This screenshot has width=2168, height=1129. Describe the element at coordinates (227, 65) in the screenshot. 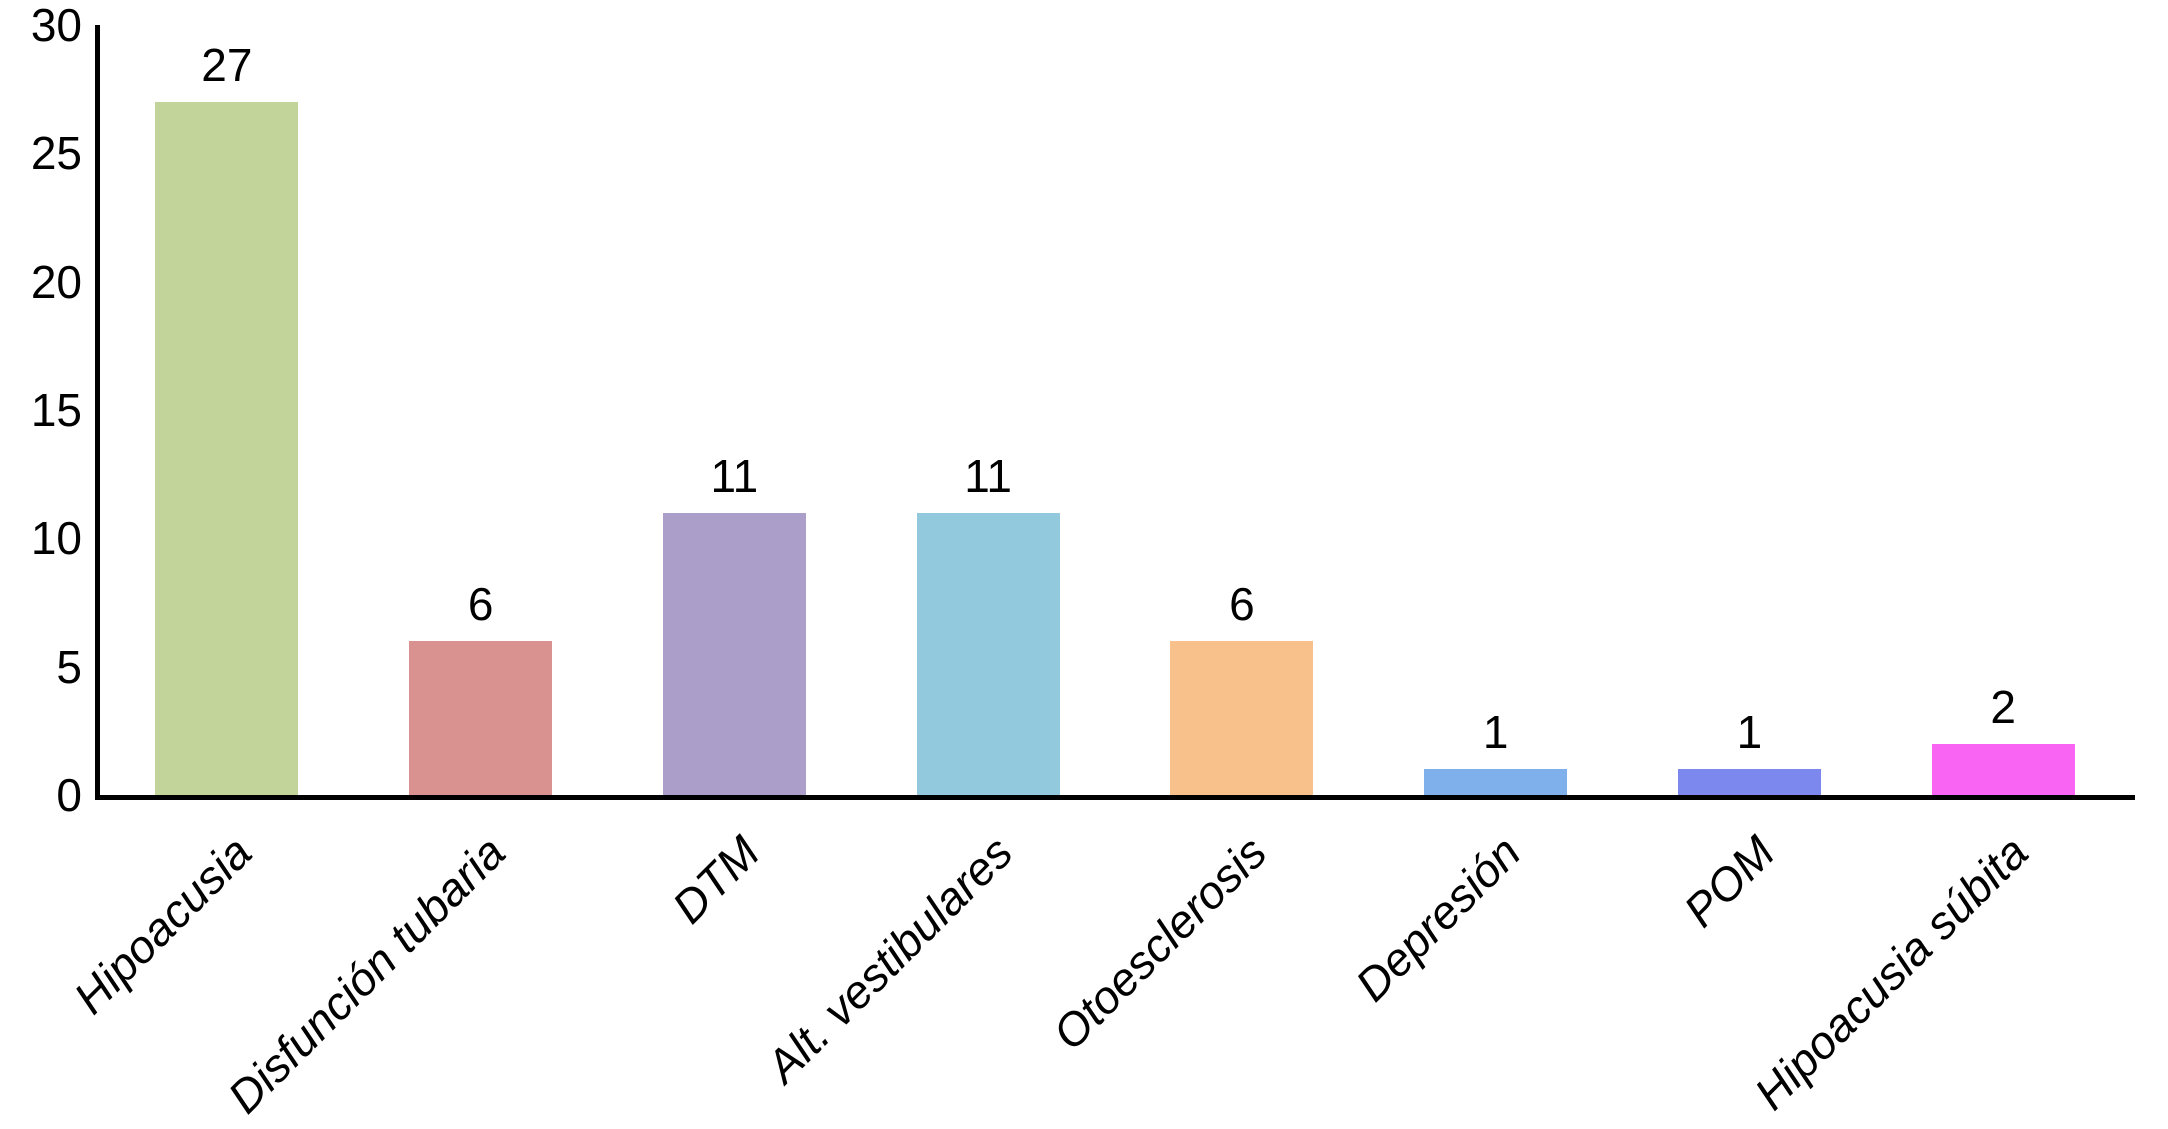

I see `bar-value-label: 27` at that location.